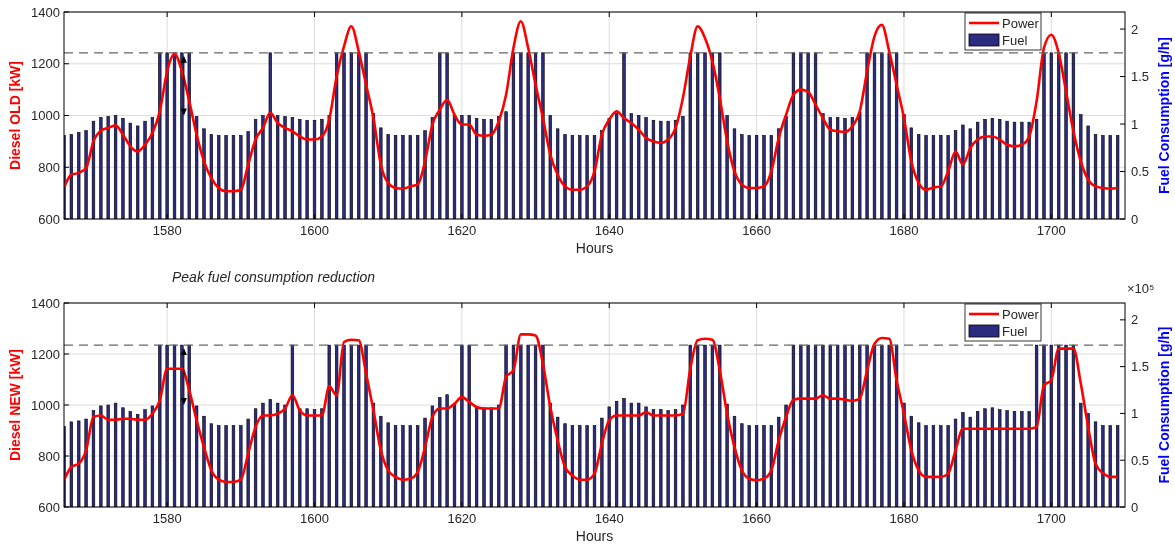 This screenshot has width=1175, height=551. Describe the element at coordinates (15, 115) in the screenshot. I see `y-axis-title: Diesel OLD [kW]` at that location.